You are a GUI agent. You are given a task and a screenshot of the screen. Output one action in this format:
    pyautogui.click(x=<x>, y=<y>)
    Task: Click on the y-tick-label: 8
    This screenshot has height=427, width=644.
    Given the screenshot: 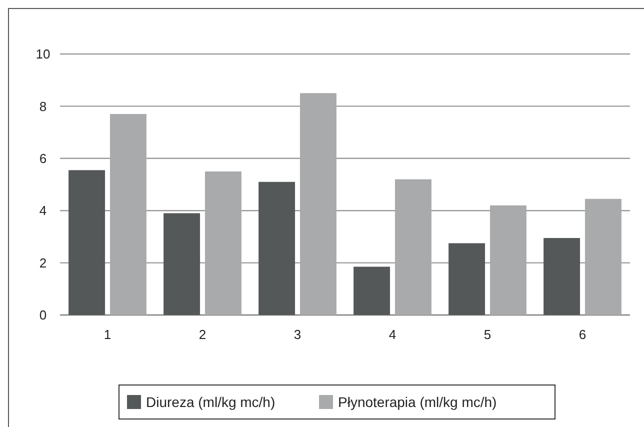 What is the action you would take?
    pyautogui.click(x=43, y=106)
    